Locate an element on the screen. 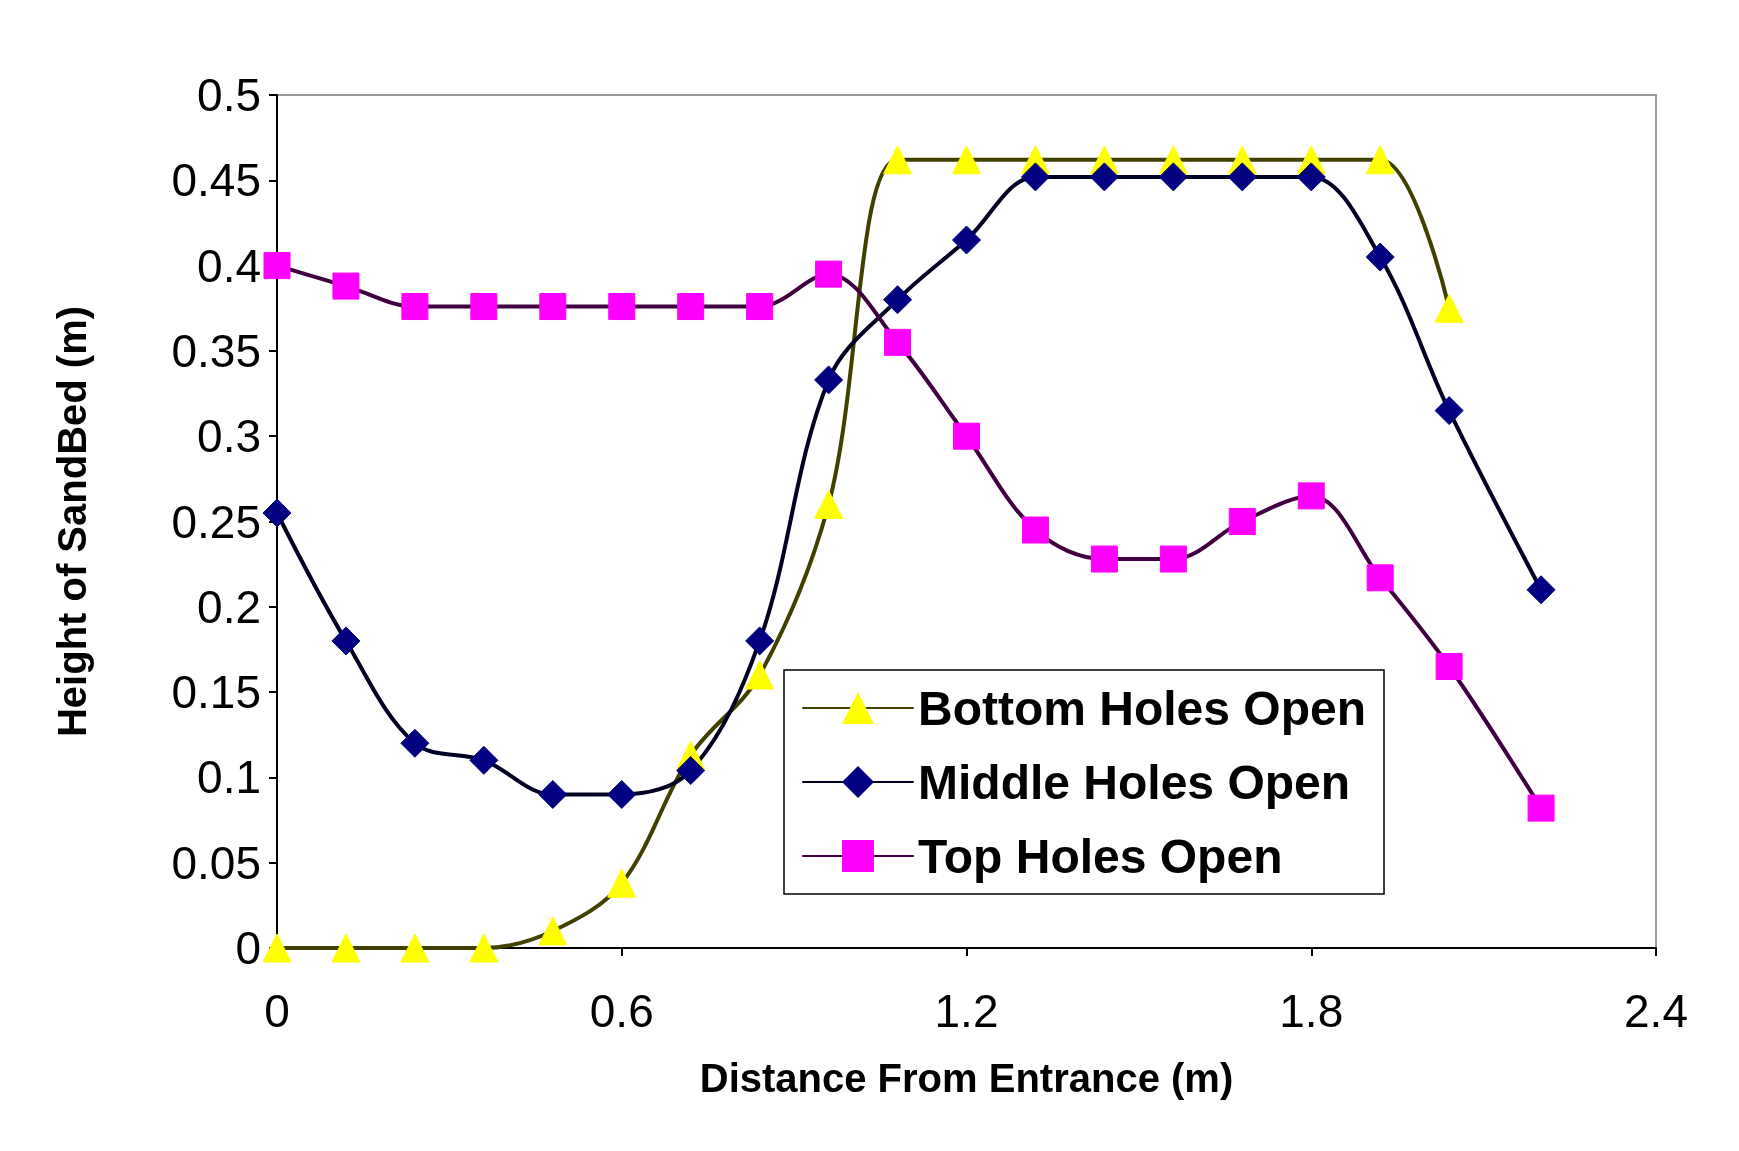 The height and width of the screenshot is (1151, 1739). y-tick-label: 0.45 is located at coordinates (216, 180).